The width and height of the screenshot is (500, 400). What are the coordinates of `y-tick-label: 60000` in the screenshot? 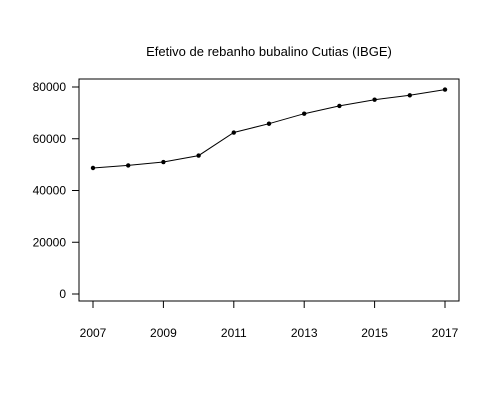 It's located at (50, 139).